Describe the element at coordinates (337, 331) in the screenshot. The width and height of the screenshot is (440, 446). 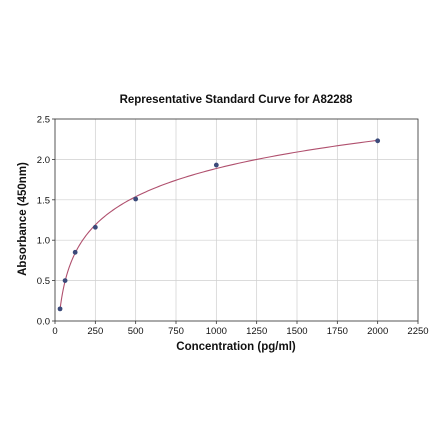
I see `x-tick-label: 1750` at that location.